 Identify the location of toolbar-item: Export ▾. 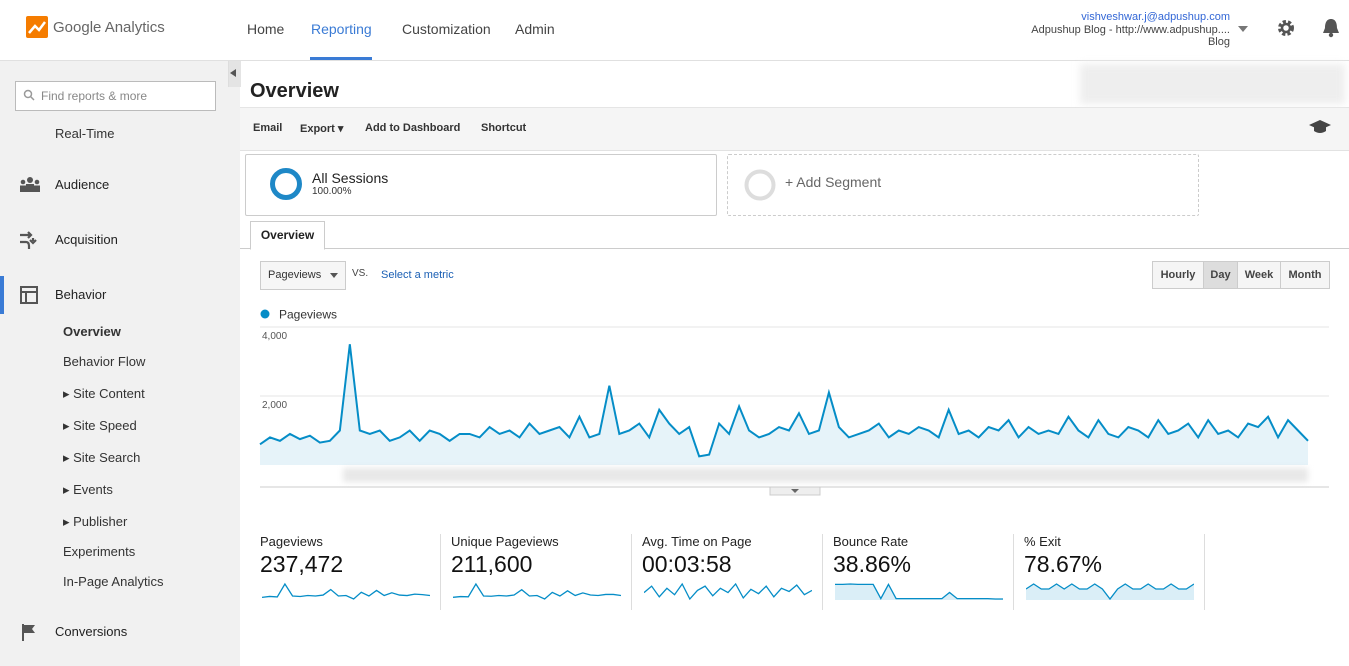
(322, 129).